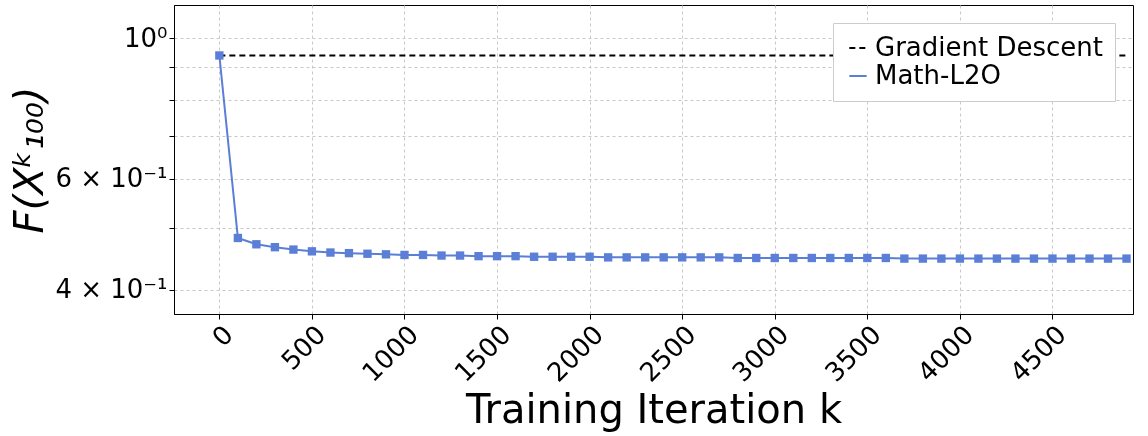 The width and height of the screenshot is (1148, 436). What do you see at coordinates (303, 347) in the screenshot?
I see `x-tick-label: 500` at bounding box center [303, 347].